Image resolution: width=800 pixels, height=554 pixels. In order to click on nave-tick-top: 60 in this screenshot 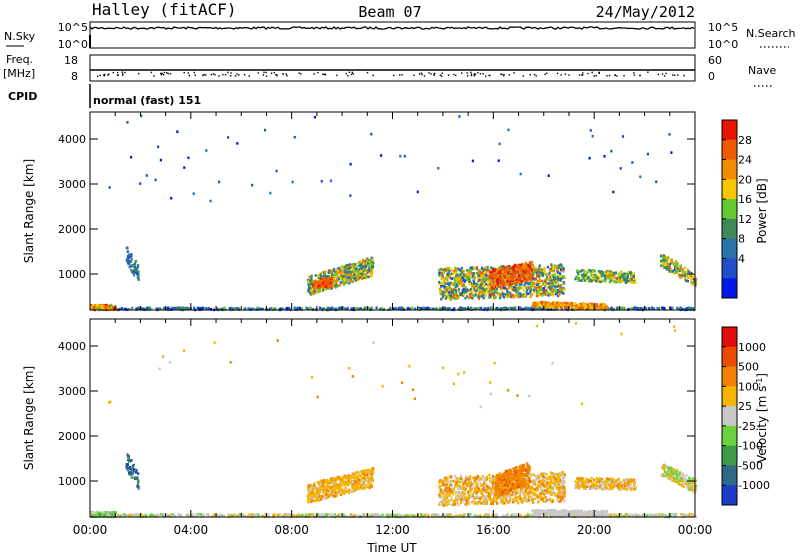, I will do `click(715, 60)`.